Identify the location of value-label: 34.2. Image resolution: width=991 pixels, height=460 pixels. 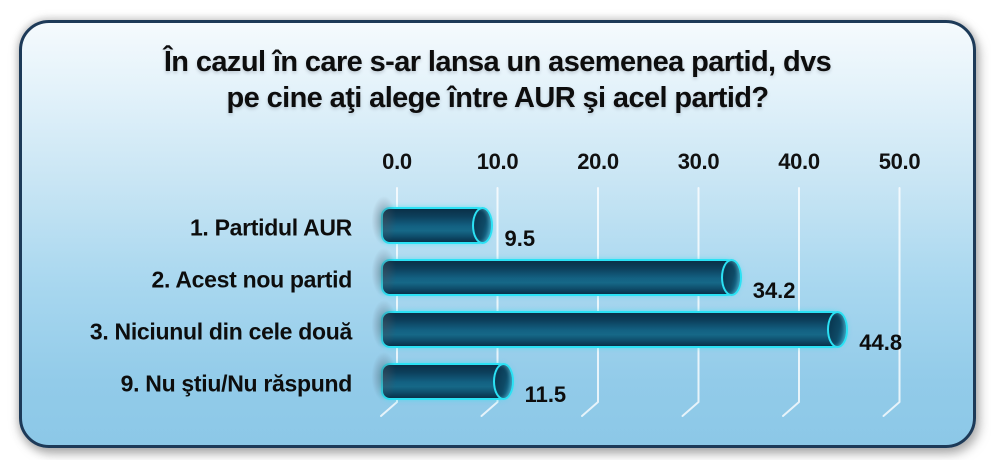
(774, 290).